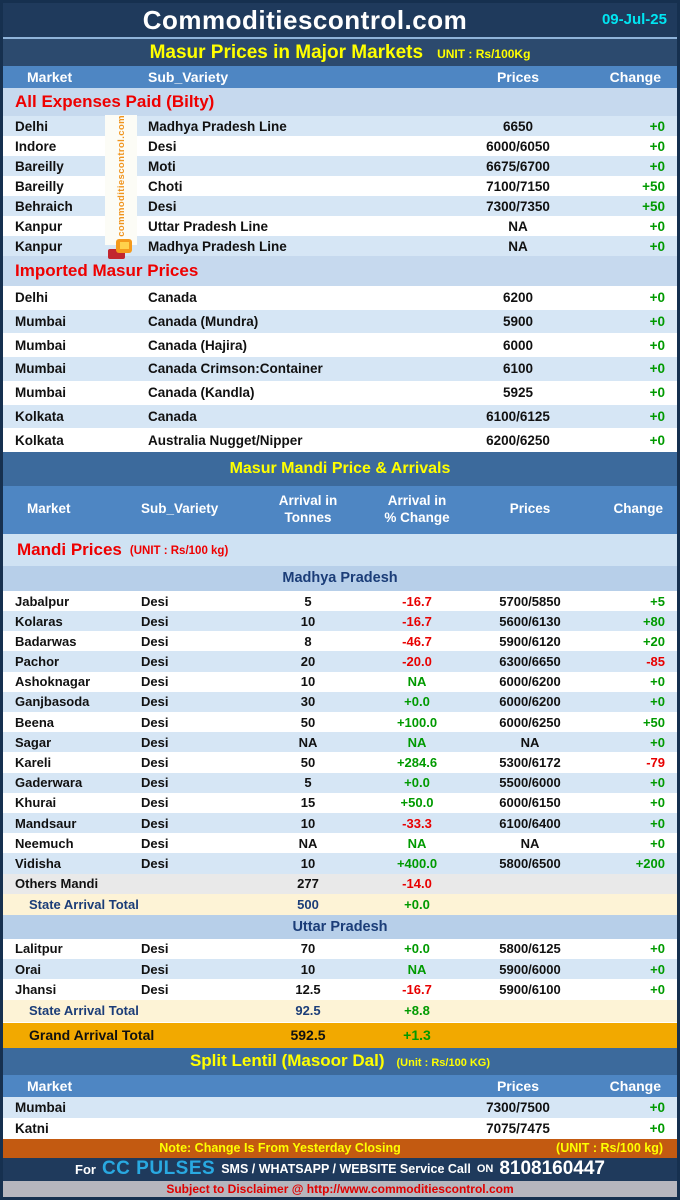 This screenshot has height=1200, width=680. Describe the element at coordinates (530, 969) in the screenshot. I see `price-cell: 5900/6000` at that location.